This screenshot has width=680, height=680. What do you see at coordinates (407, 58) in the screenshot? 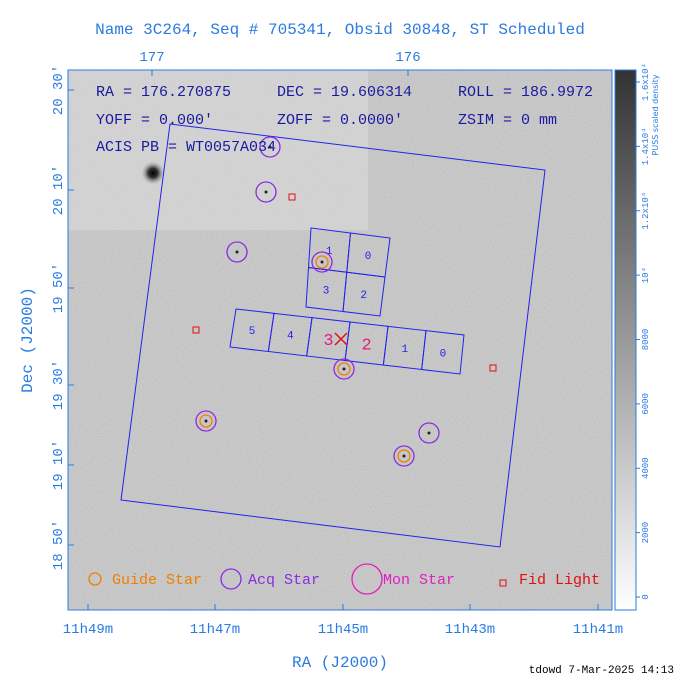
I see `top-tick-label: 176` at bounding box center [407, 58].